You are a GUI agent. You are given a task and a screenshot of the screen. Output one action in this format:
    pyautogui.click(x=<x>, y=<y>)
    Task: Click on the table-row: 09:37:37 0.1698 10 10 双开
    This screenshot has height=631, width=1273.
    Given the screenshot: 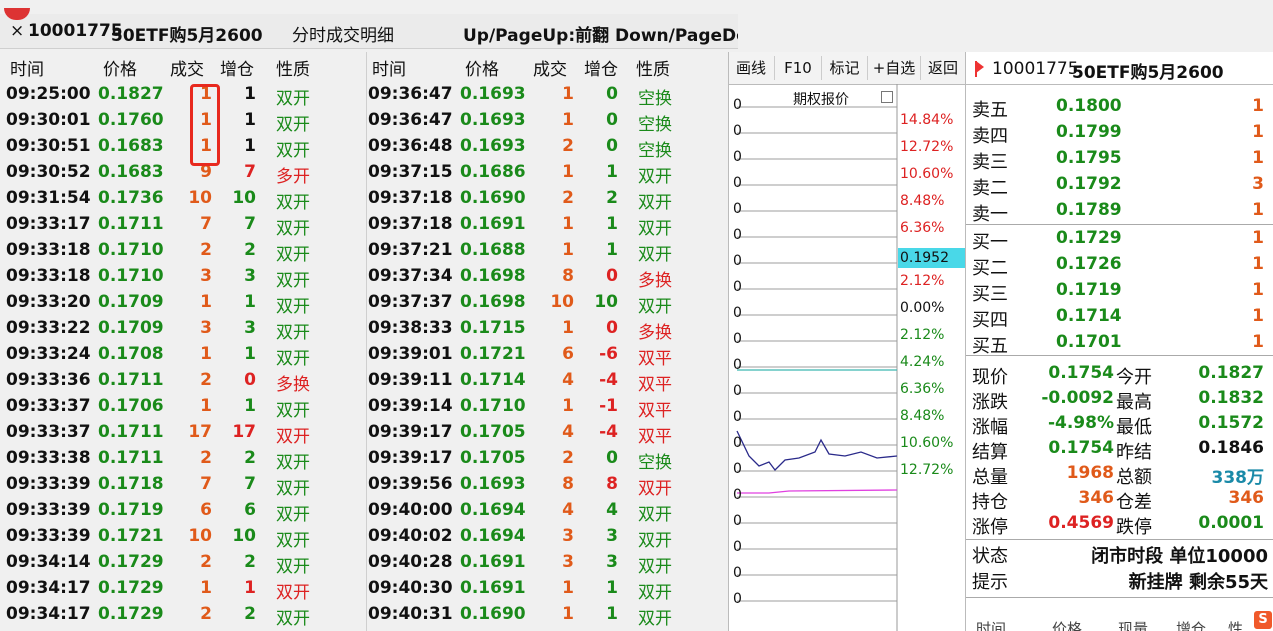 What is the action you would take?
    pyautogui.click(x=545, y=304)
    